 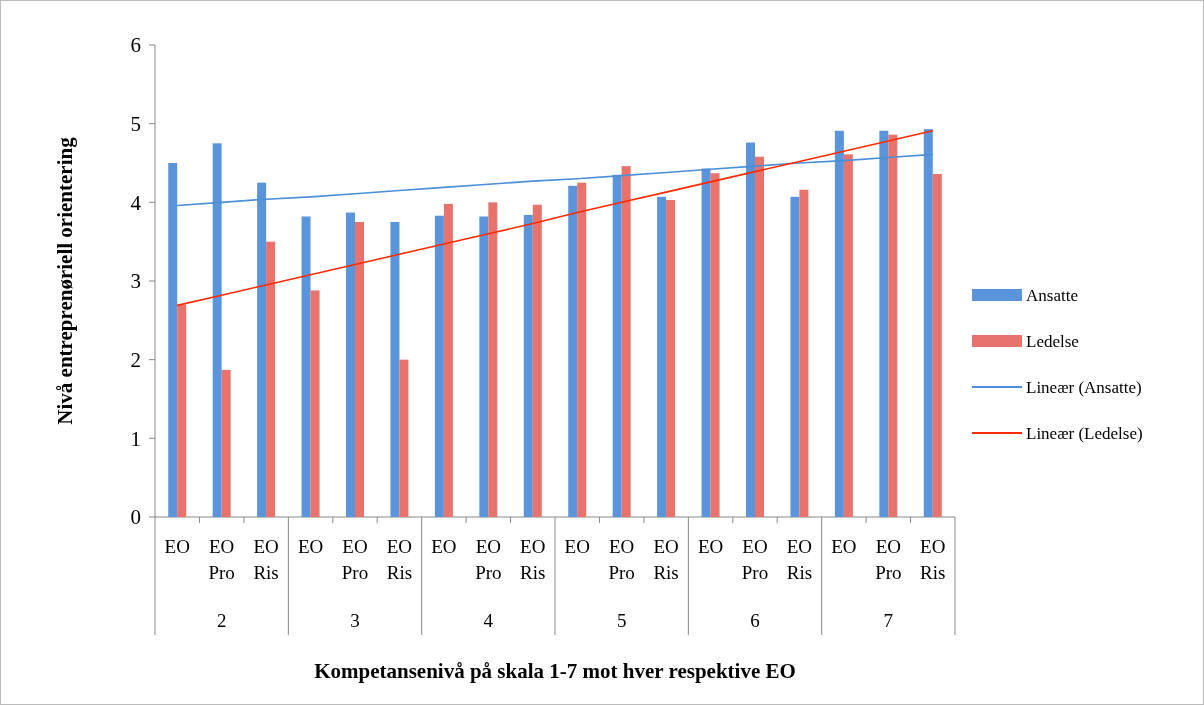 What do you see at coordinates (1084, 387) in the screenshot?
I see `legend-label: Lineær (Ansatte)` at bounding box center [1084, 387].